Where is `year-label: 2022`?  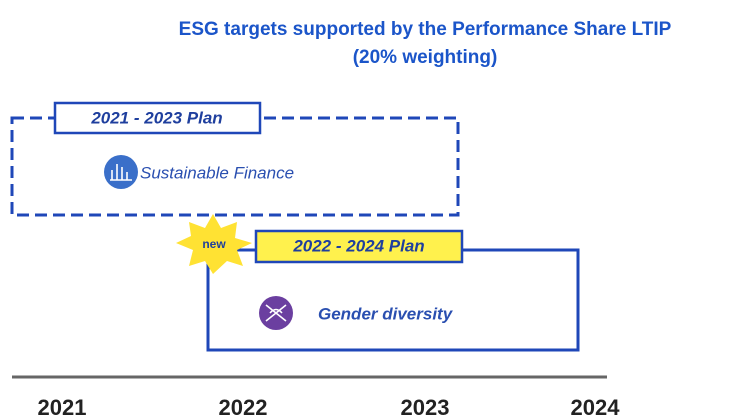 year-label: 2022 is located at coordinates (243, 407).